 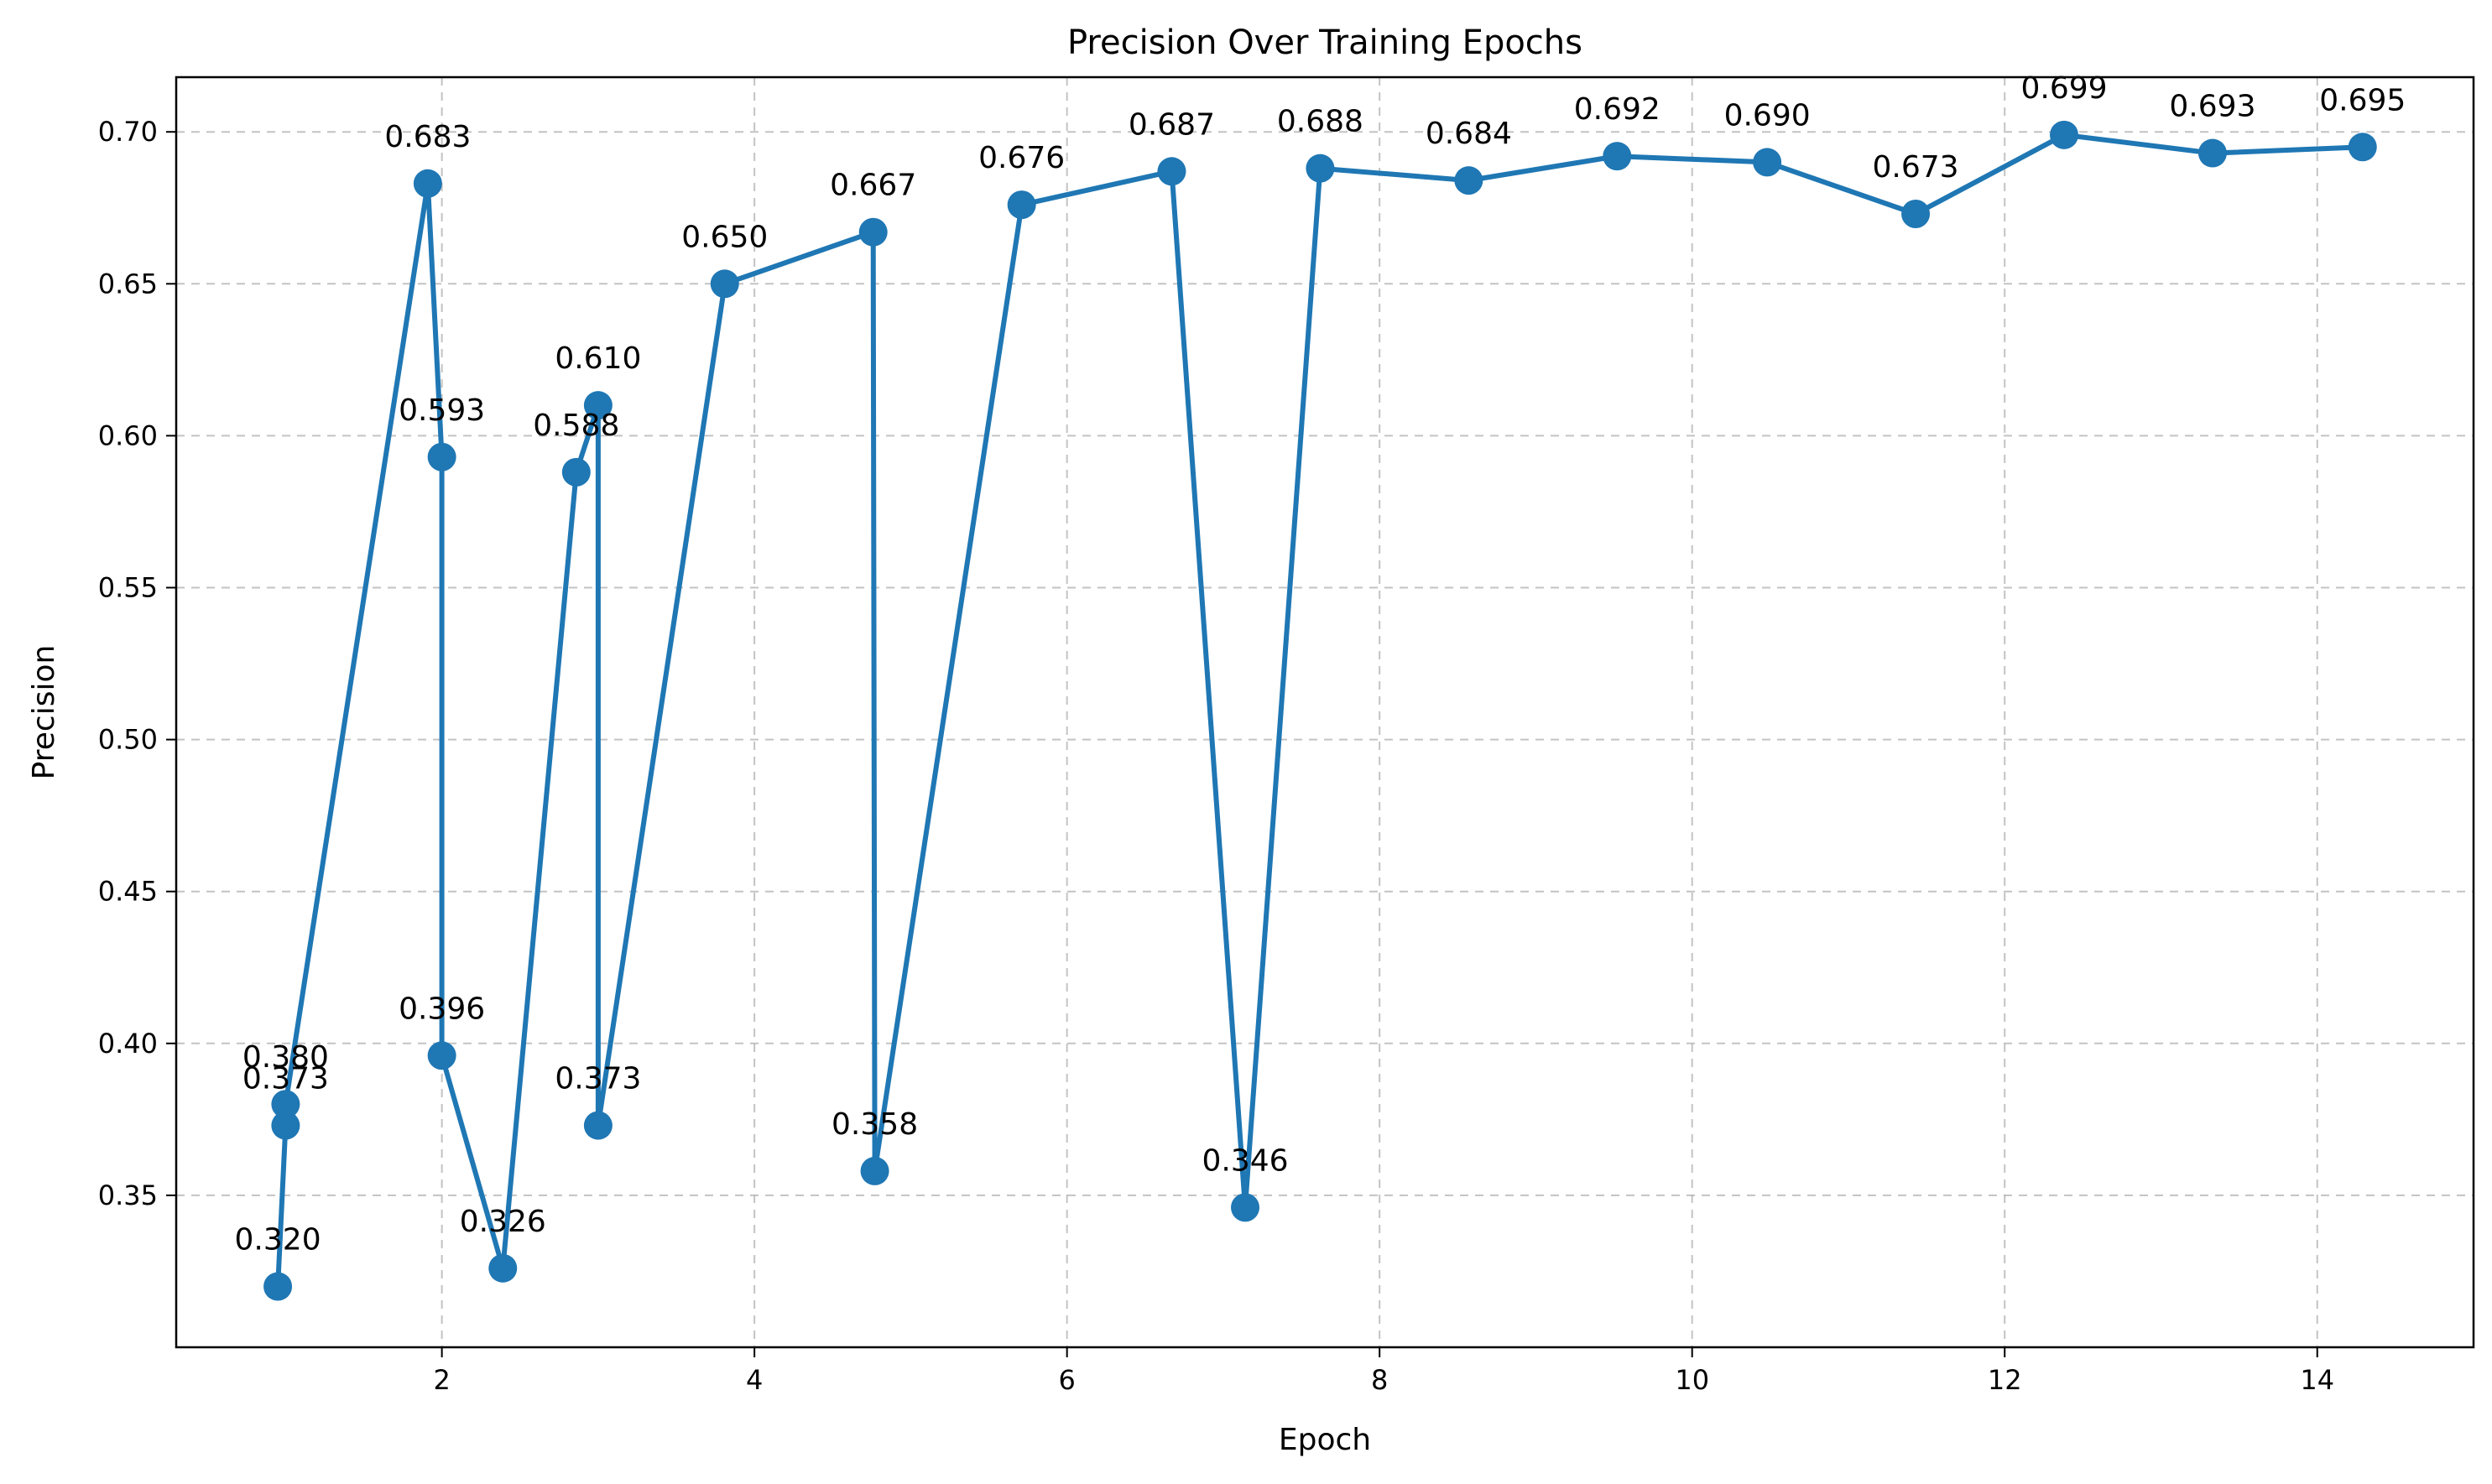 What do you see at coordinates (442, 1380) in the screenshot?
I see `x-tick-label: 2` at bounding box center [442, 1380].